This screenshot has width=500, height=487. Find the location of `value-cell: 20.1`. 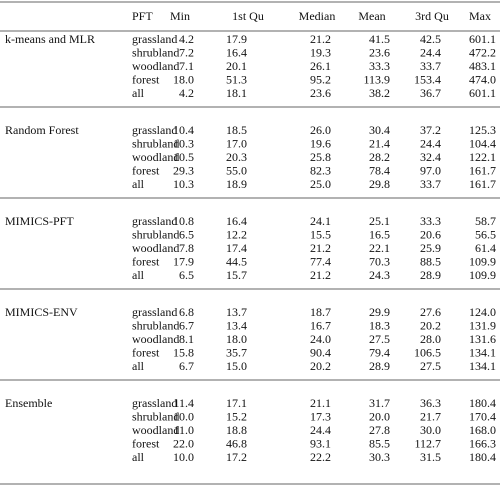

value-cell: 20.1 is located at coordinates (236, 66).